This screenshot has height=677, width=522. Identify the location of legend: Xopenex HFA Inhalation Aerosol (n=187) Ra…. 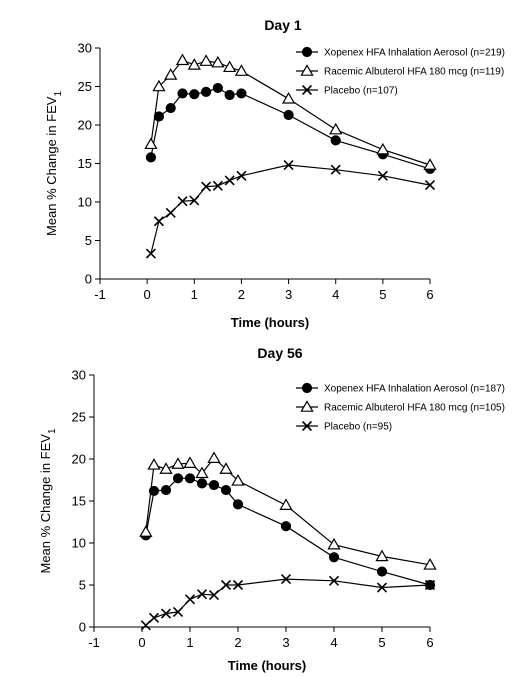
(400, 407).